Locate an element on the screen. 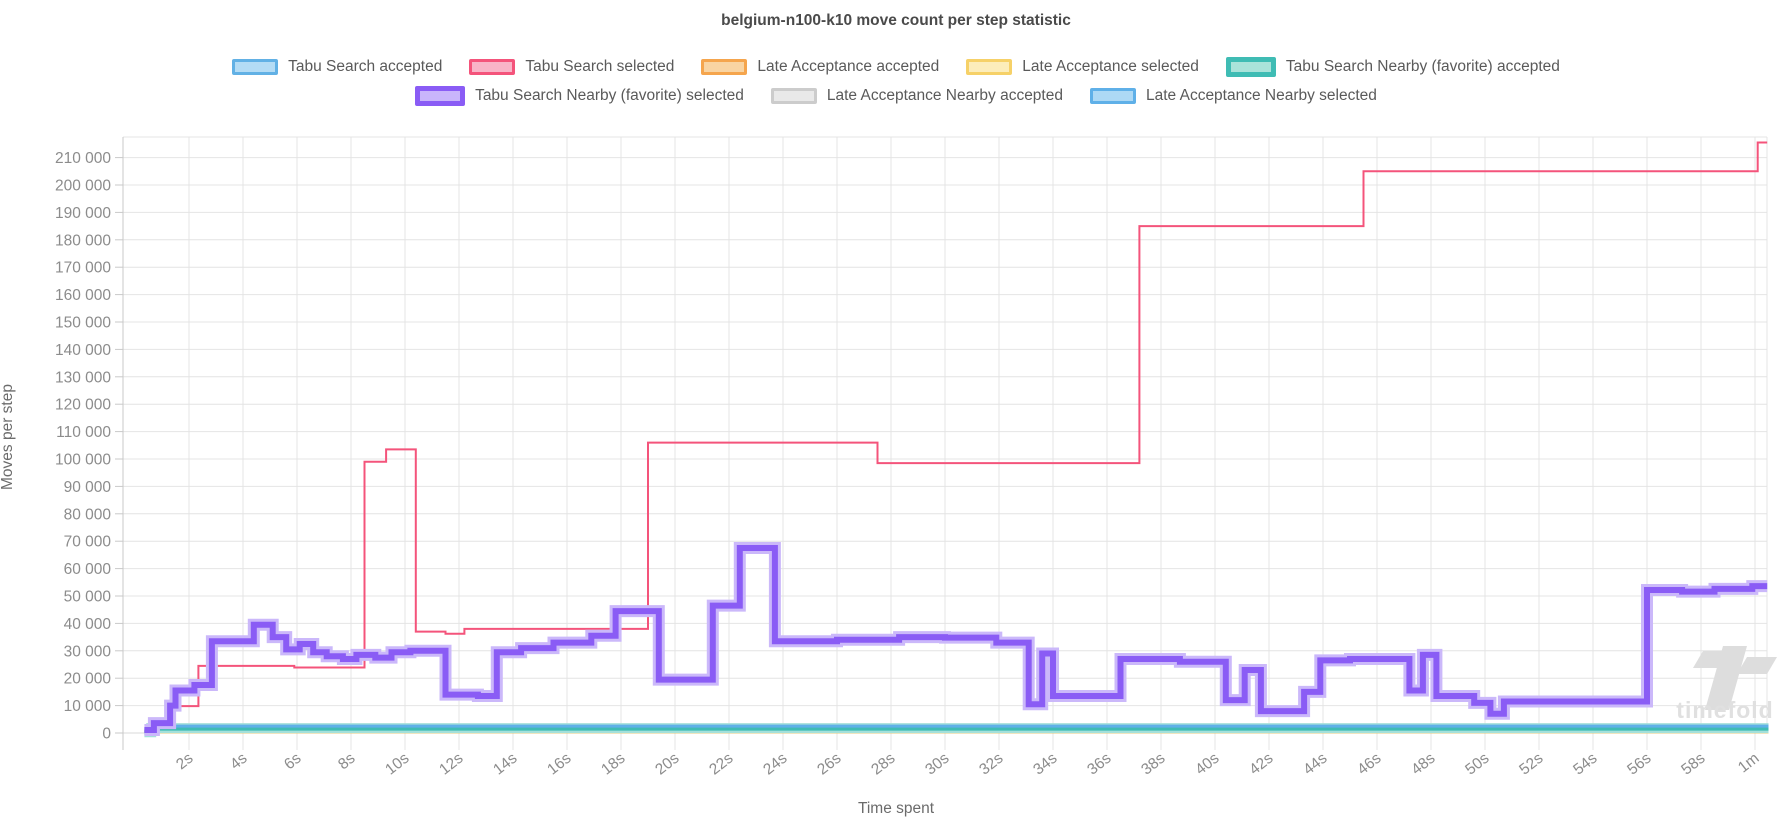  x-tick-label: 58s is located at coordinates (1693, 764).